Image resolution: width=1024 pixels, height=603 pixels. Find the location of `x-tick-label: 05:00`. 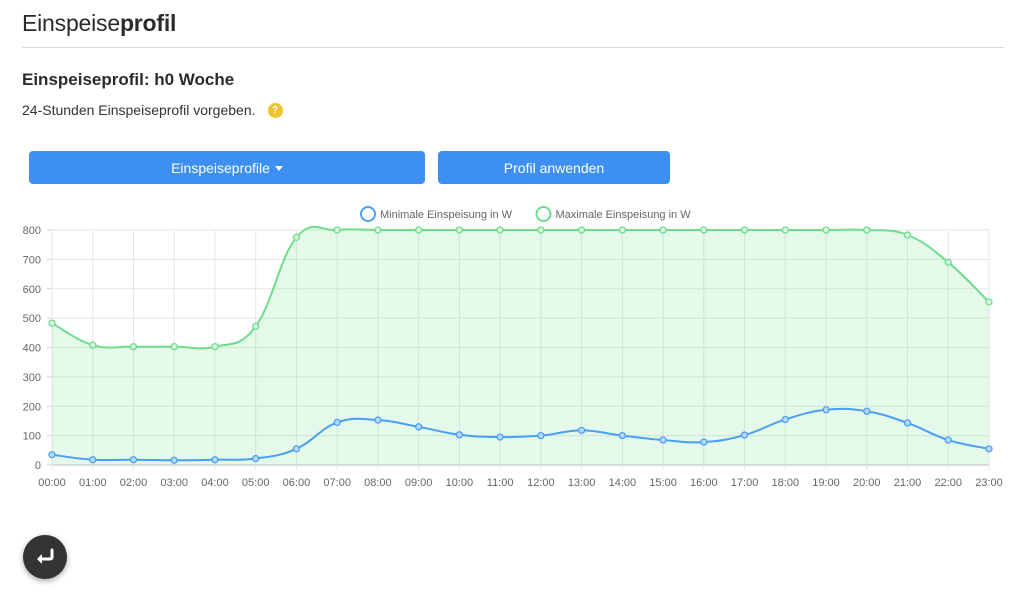

x-tick-label: 05:00 is located at coordinates (256, 483).